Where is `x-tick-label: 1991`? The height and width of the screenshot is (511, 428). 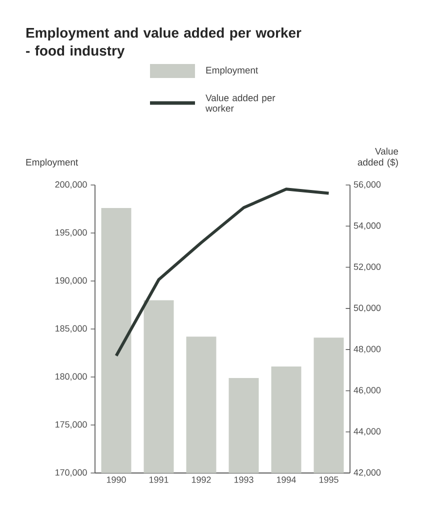 x-tick-label: 1991 is located at coordinates (158, 479).